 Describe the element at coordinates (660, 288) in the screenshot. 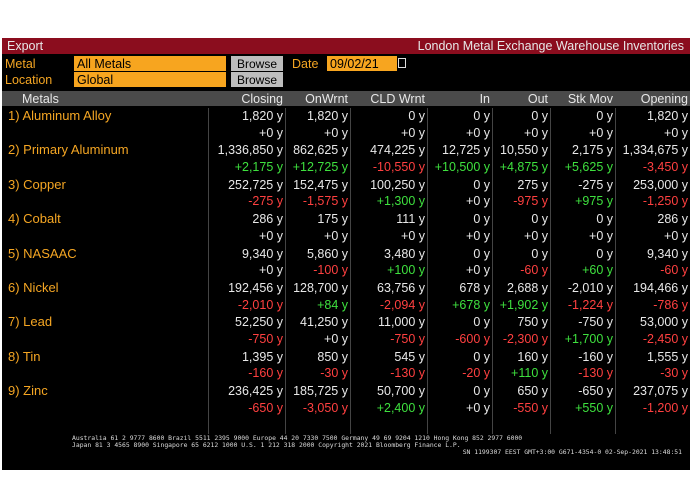

I see `closing-value: 194,466 y` at that location.